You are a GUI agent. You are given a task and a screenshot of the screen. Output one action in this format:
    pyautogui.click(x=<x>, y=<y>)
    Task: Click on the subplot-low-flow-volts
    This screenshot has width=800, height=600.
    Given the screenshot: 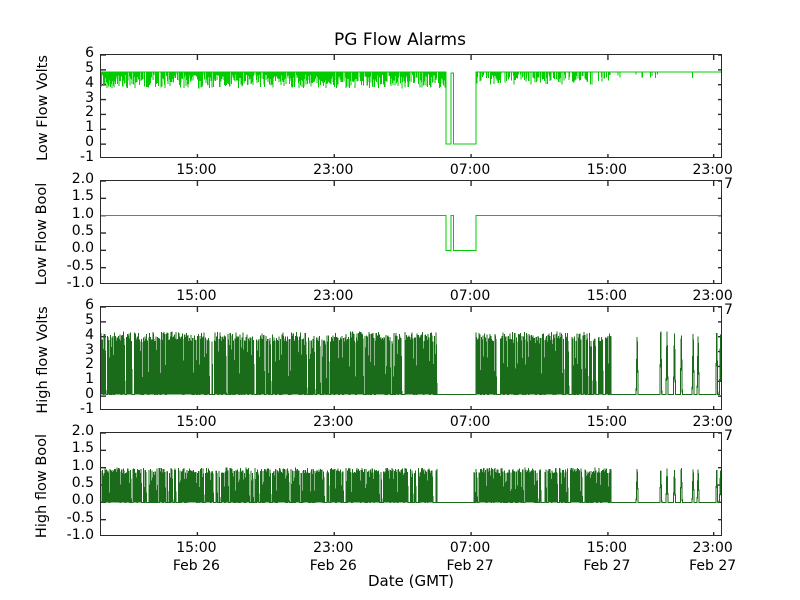 What is the action you would take?
    pyautogui.click(x=411, y=106)
    